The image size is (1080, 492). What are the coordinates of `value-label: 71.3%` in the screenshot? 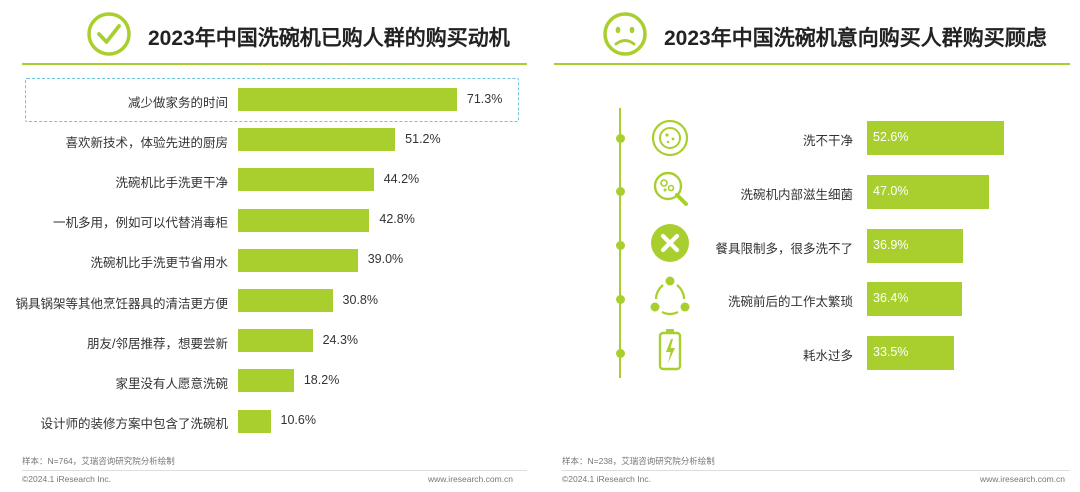 It's located at (484, 98).